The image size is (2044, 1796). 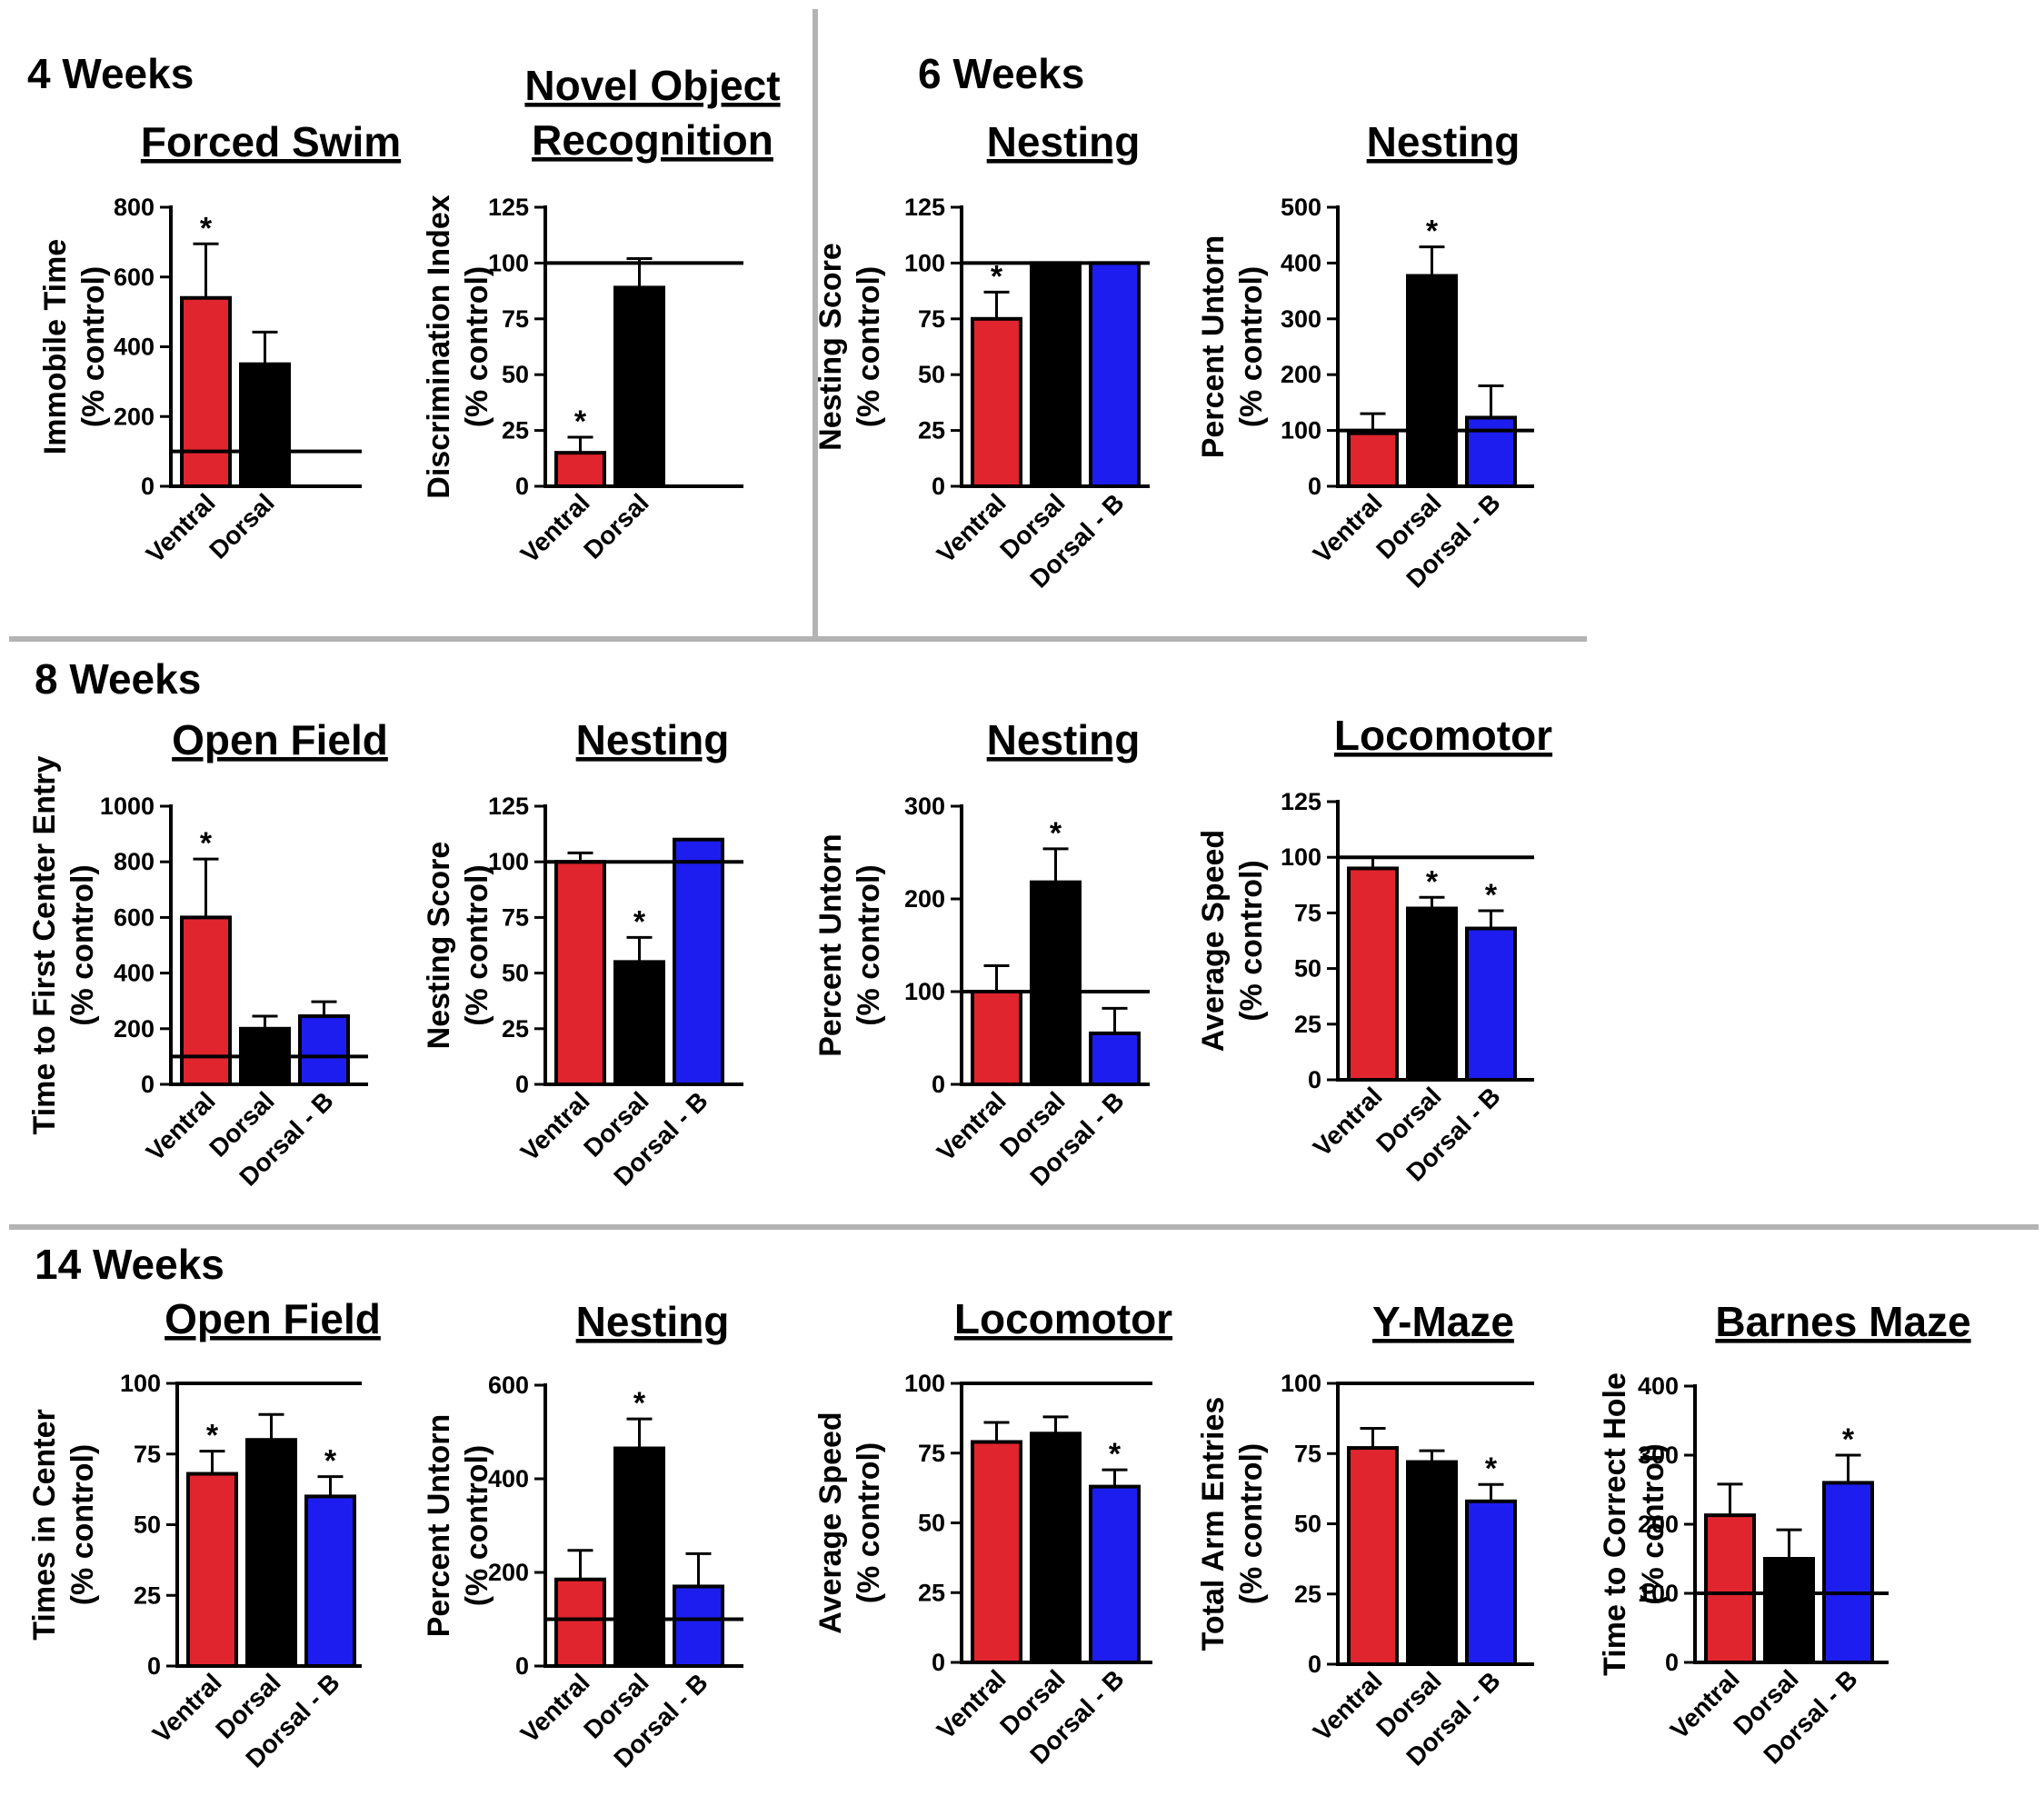 I want to click on chart-title: Forced Swim, so click(x=271, y=141).